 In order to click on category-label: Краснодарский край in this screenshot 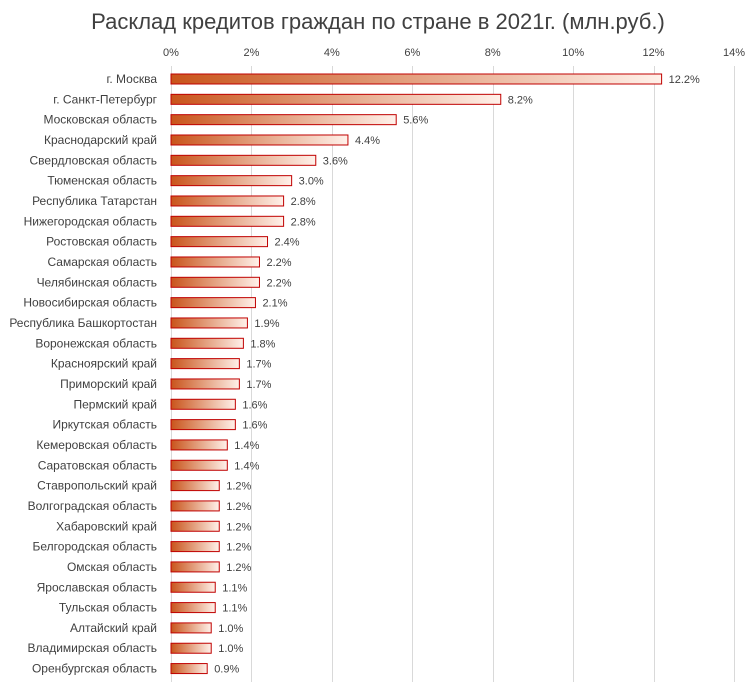, I will do `click(100, 140)`.